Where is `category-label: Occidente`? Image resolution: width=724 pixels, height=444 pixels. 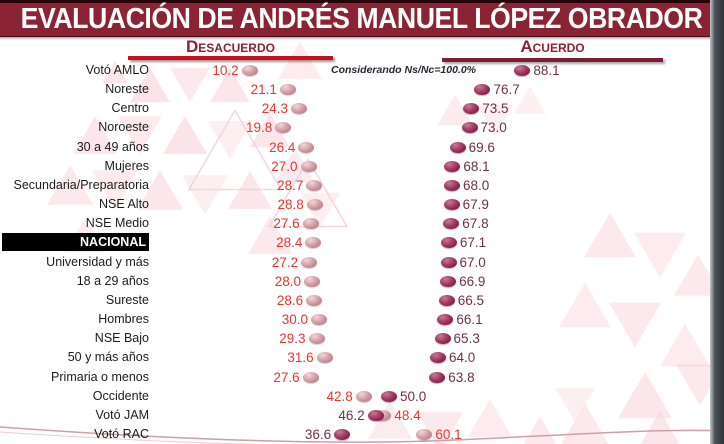 category-label: Occidente is located at coordinates (120, 395).